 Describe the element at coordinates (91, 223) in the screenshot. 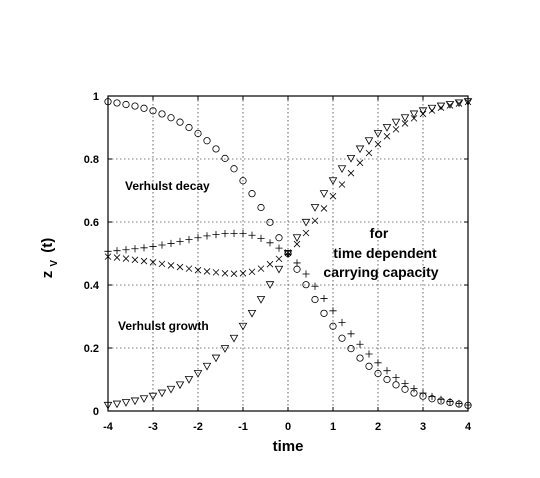

I see `y-tick-label: 0.6` at that location.